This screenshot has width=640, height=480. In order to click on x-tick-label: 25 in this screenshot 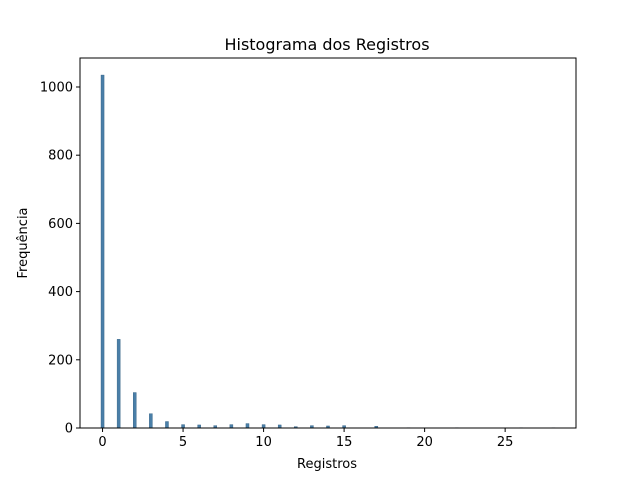, I will do `click(505, 442)`.